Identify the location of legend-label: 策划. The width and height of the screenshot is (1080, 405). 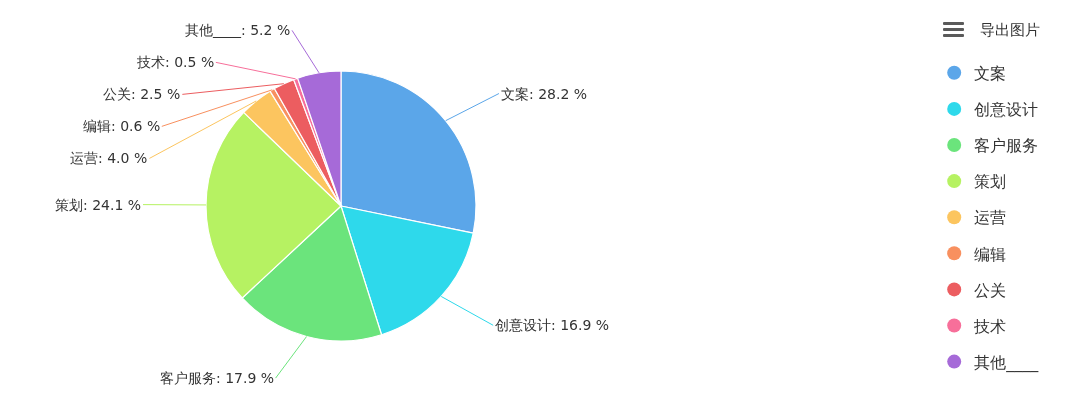
(990, 182).